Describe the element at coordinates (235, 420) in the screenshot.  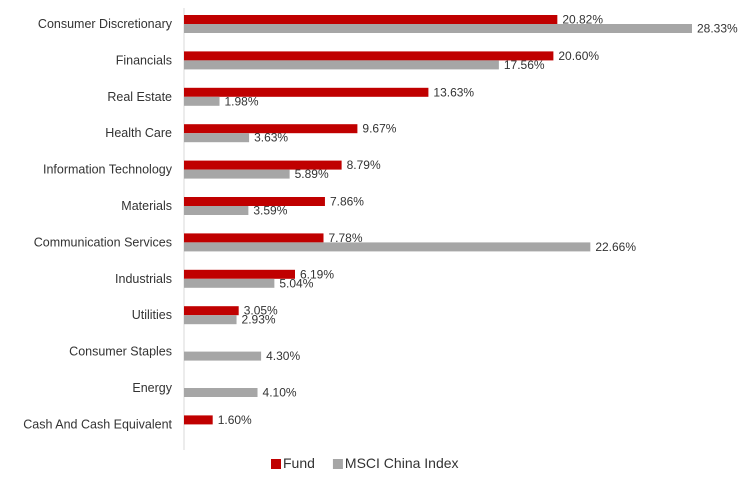
I see `fund-value-label: 1.60%` at that location.